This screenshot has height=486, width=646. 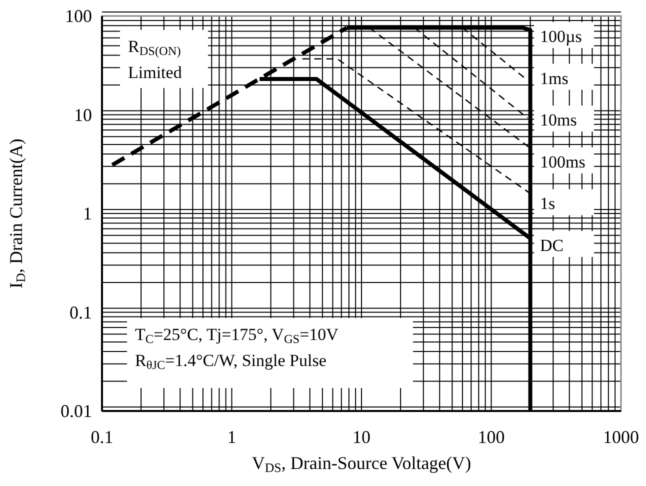 What do you see at coordinates (554, 78) in the screenshot?
I see `series-label: 1ms` at bounding box center [554, 78].